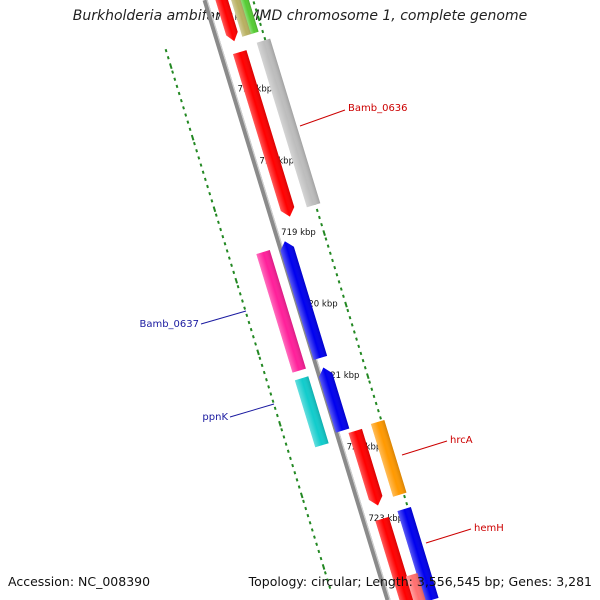  I want to click on tick-label: 719 kbp, so click(298, 233).